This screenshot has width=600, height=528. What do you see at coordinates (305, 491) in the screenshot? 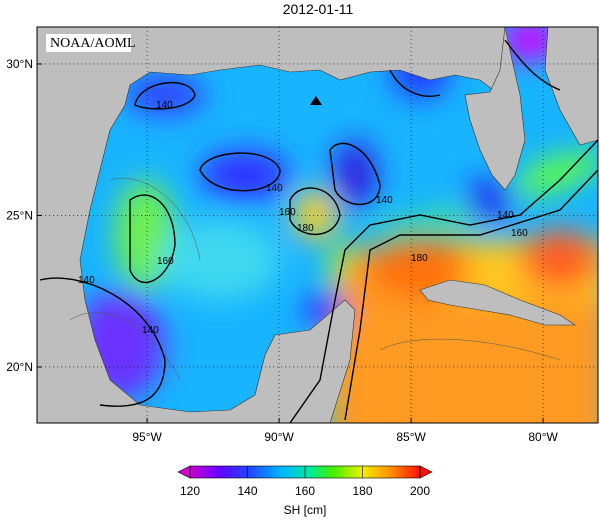
I see `colorbar-tick-label: 160` at bounding box center [305, 491].